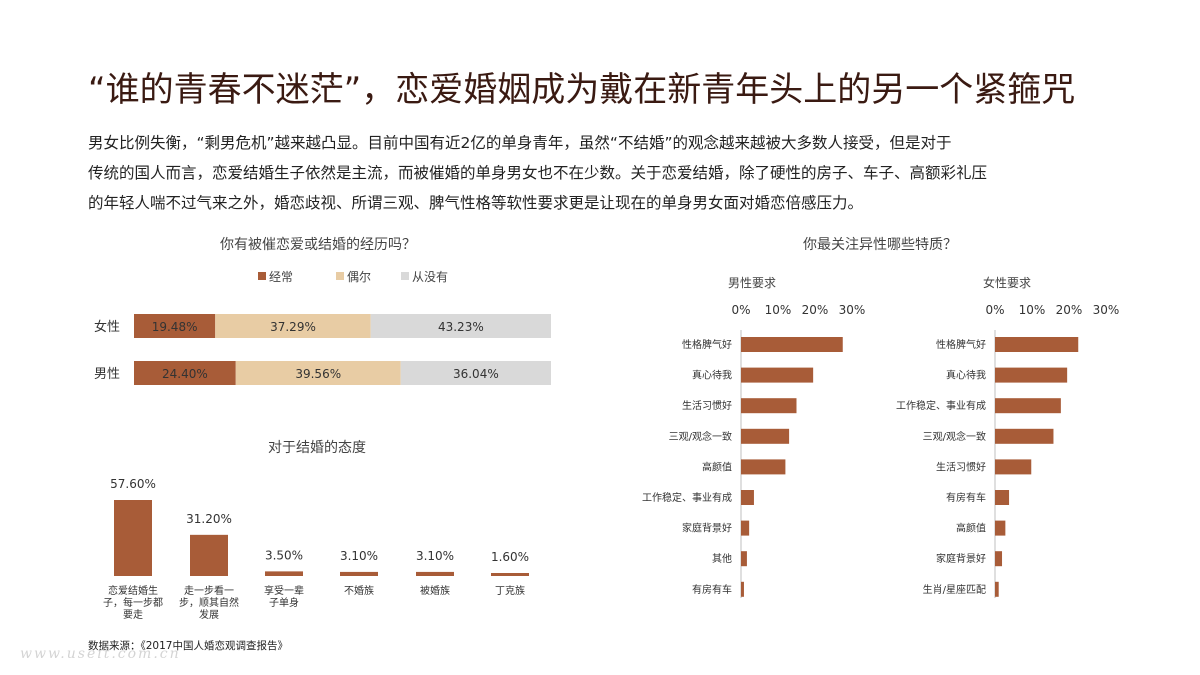 The image size is (1200, 675). Describe the element at coordinates (510, 590) in the screenshot. I see `attitude-category-label: 丁克族` at that location.